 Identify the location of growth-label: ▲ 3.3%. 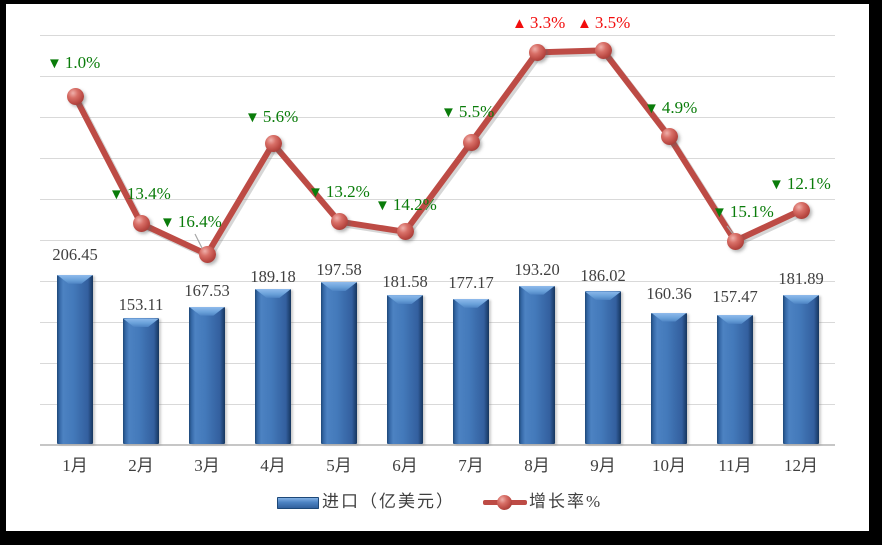
(539, 23).